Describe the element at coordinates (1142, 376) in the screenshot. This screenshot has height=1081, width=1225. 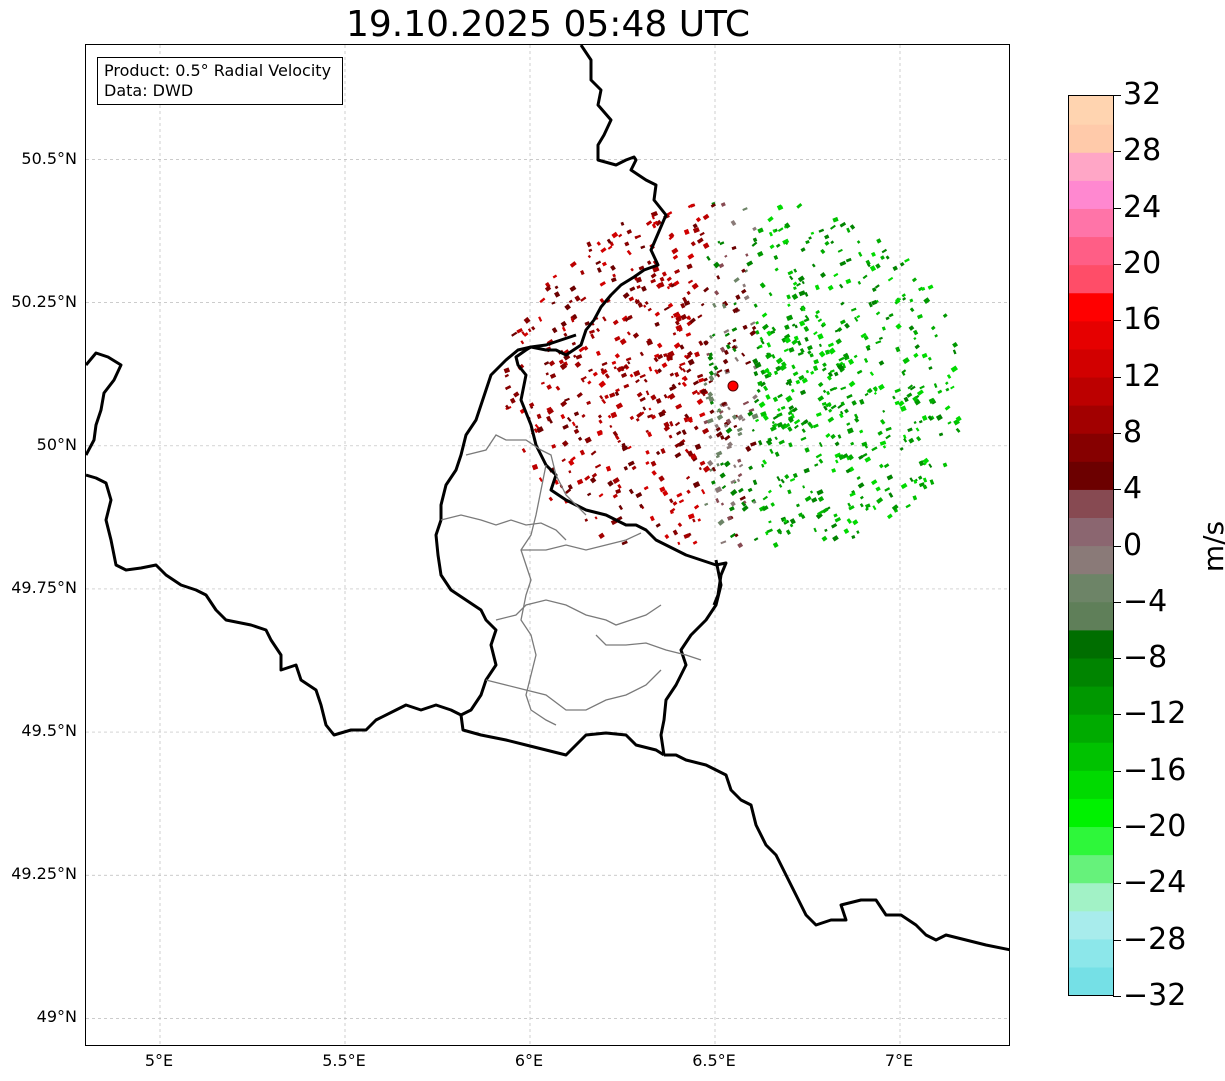
I see `colorbar-tick-label: 12` at that location.